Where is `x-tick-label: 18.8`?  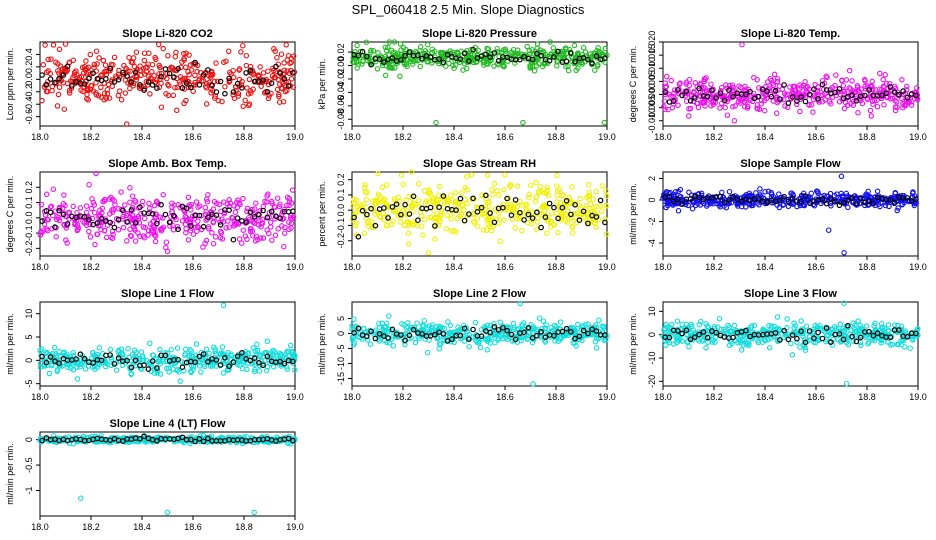 x-tick-label: 18.8 is located at coordinates (244, 267).